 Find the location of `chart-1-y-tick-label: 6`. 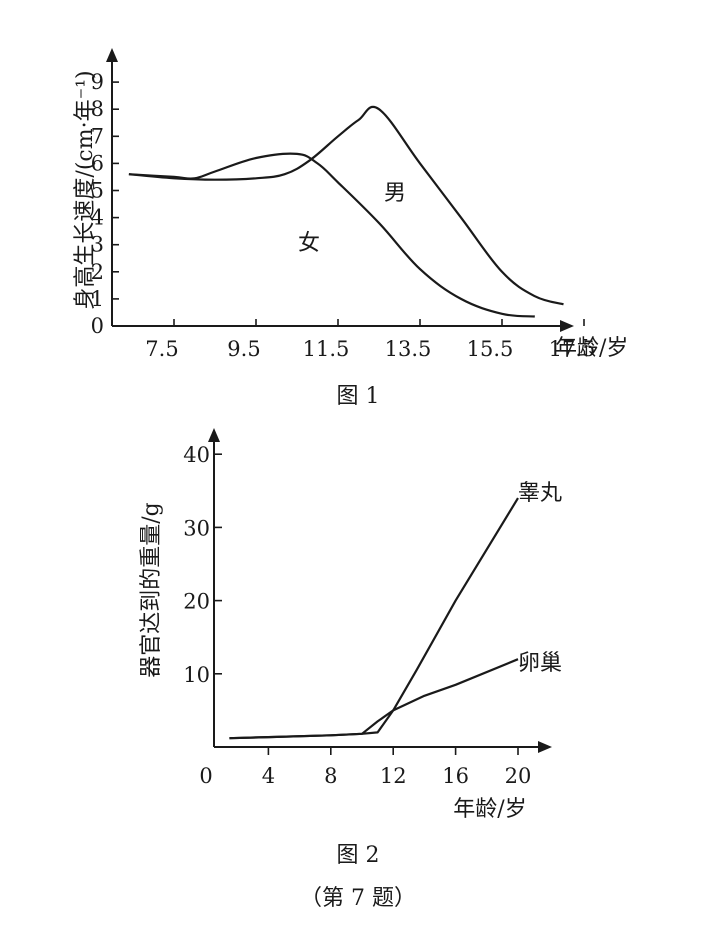

chart-1-y-tick-label: 6 is located at coordinates (97, 163).